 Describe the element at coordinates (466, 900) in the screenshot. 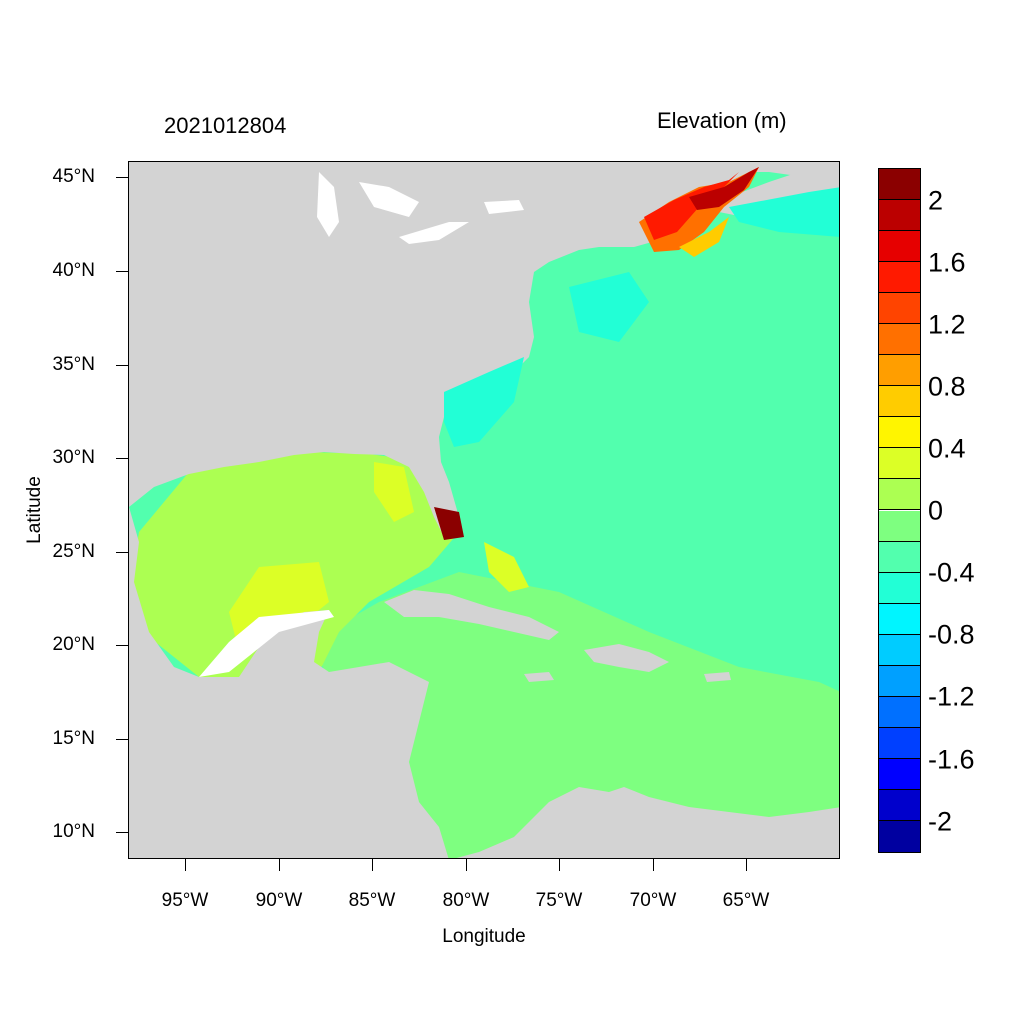

I see `lon-label: 80°W` at that location.